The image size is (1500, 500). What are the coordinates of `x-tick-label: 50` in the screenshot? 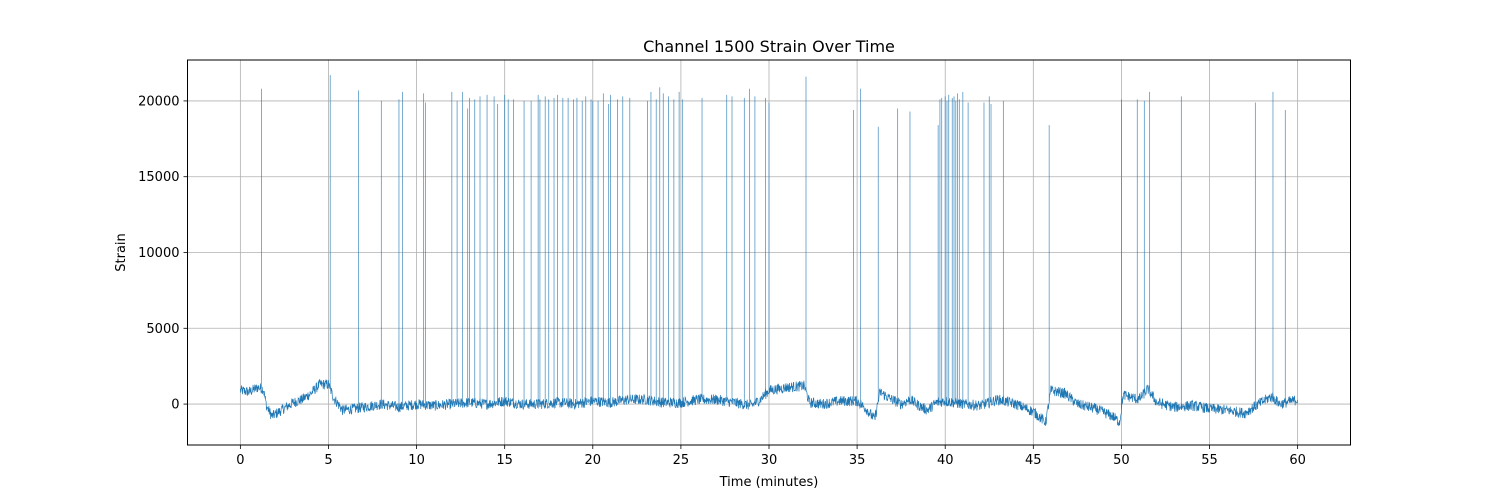 It's located at (1121, 460).